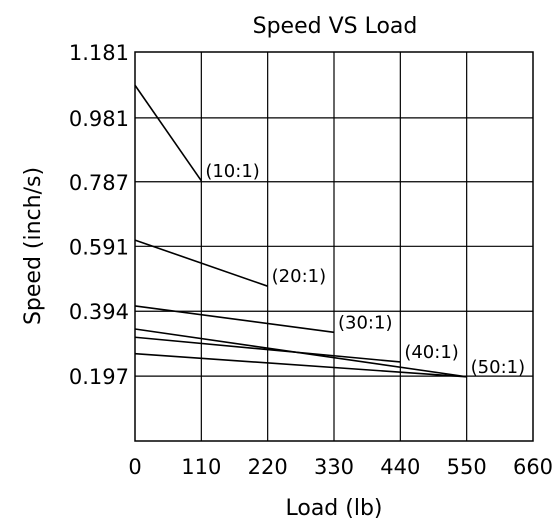 The height and width of the screenshot is (525, 557). What do you see at coordinates (365, 322) in the screenshot?
I see `series-label-3: (30:1)` at bounding box center [365, 322].